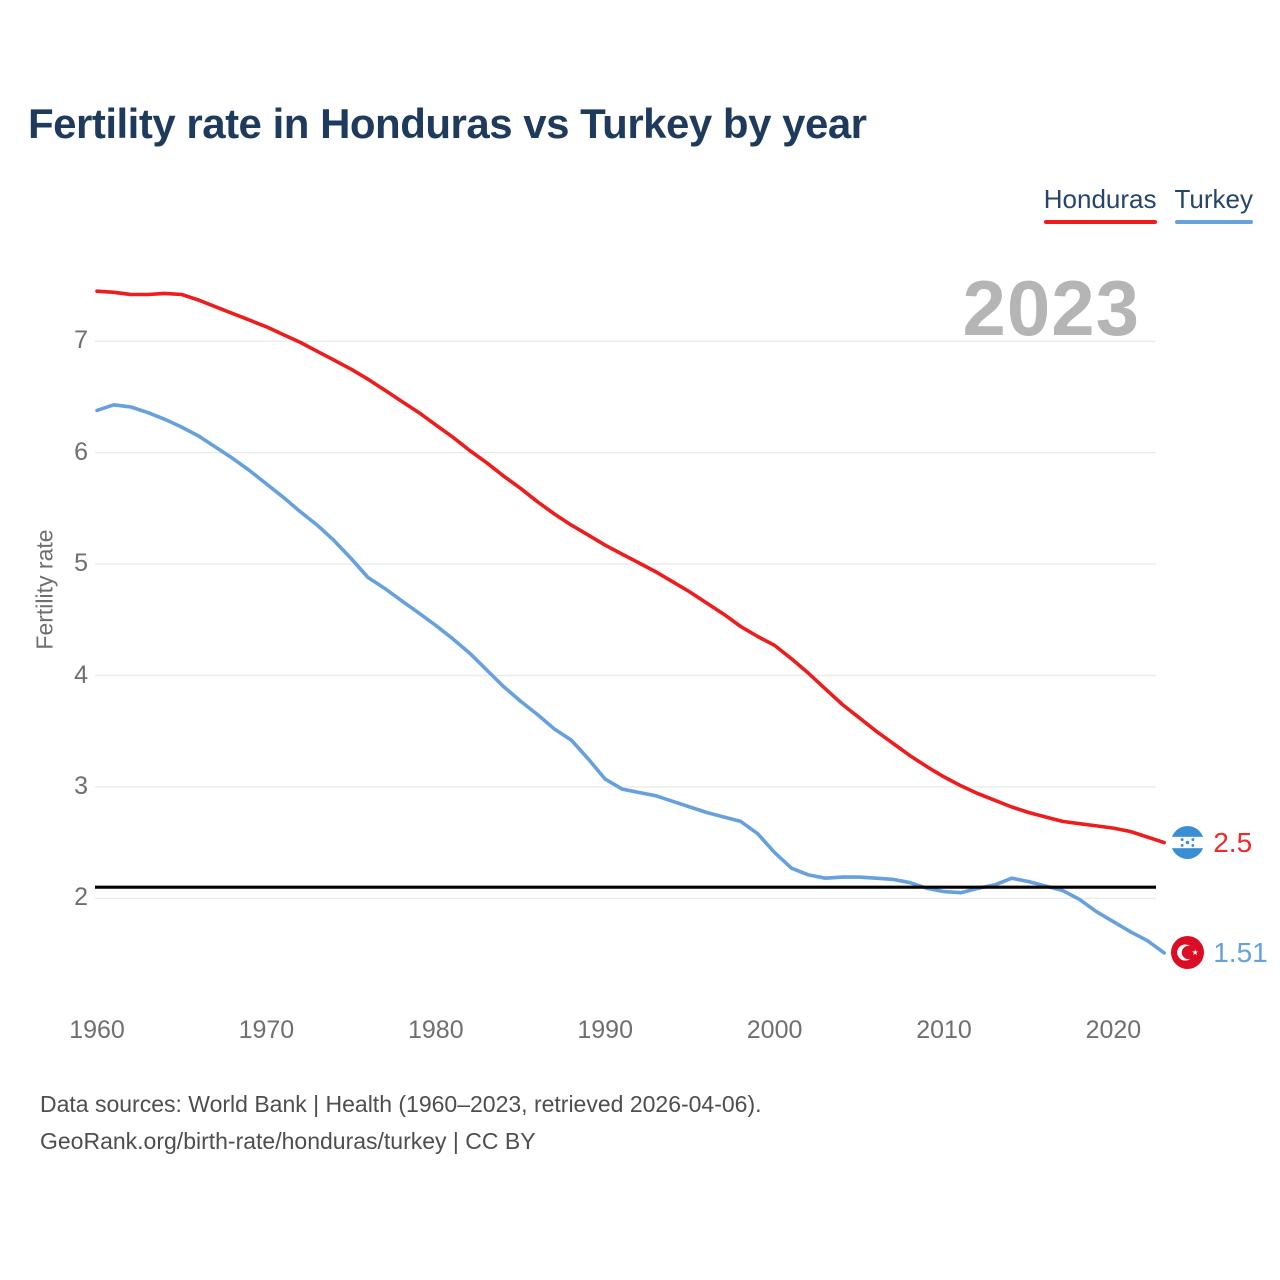  What do you see at coordinates (1188, 843) in the screenshot?
I see `honduras-flag-icon` at bounding box center [1188, 843].